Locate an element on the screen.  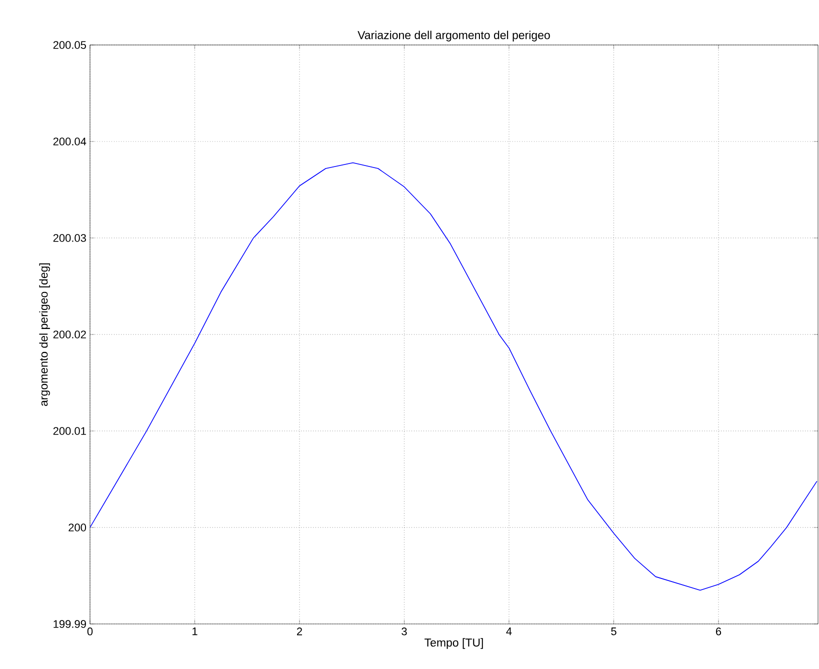
x-tick-label: 1 is located at coordinates (195, 632).